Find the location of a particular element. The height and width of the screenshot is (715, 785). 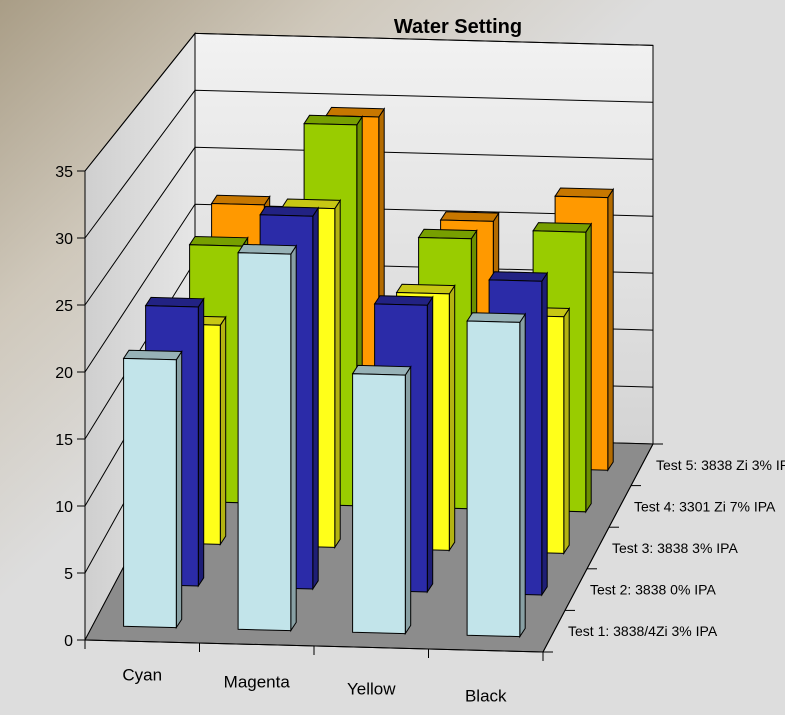

series-label: Test 5: 3838 Zi 3% IPA is located at coordinates (720, 465).